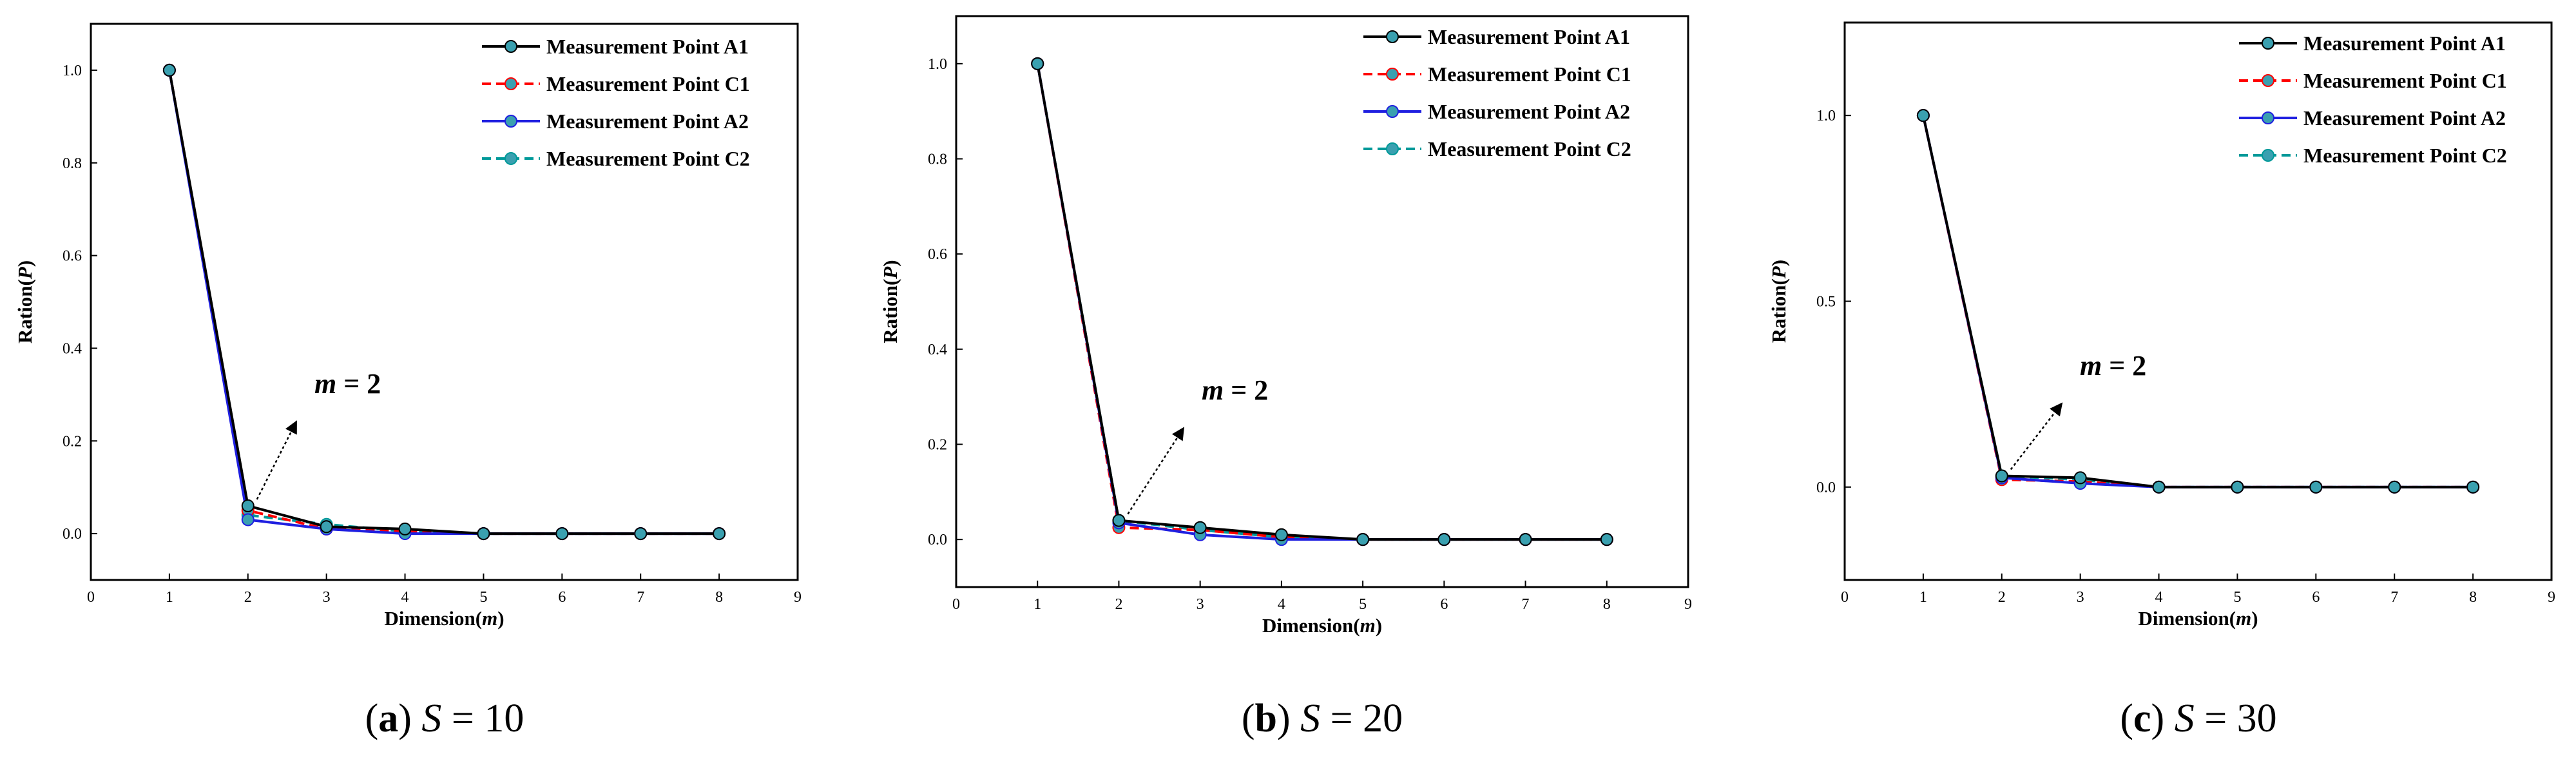 This screenshot has height=772, width=2576. Describe the element at coordinates (2198, 718) in the screenshot. I see `panel-caption: (c) S = 30` at that location.